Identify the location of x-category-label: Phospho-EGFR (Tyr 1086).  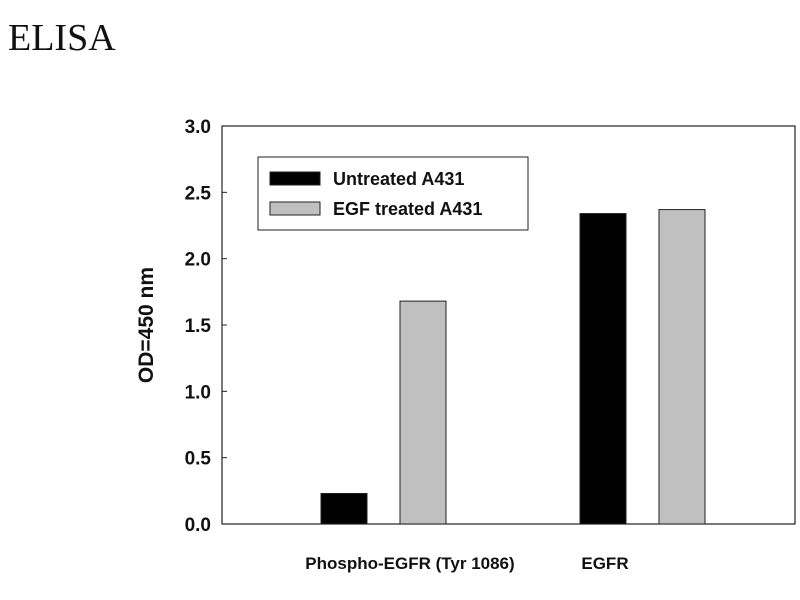
(409, 563).